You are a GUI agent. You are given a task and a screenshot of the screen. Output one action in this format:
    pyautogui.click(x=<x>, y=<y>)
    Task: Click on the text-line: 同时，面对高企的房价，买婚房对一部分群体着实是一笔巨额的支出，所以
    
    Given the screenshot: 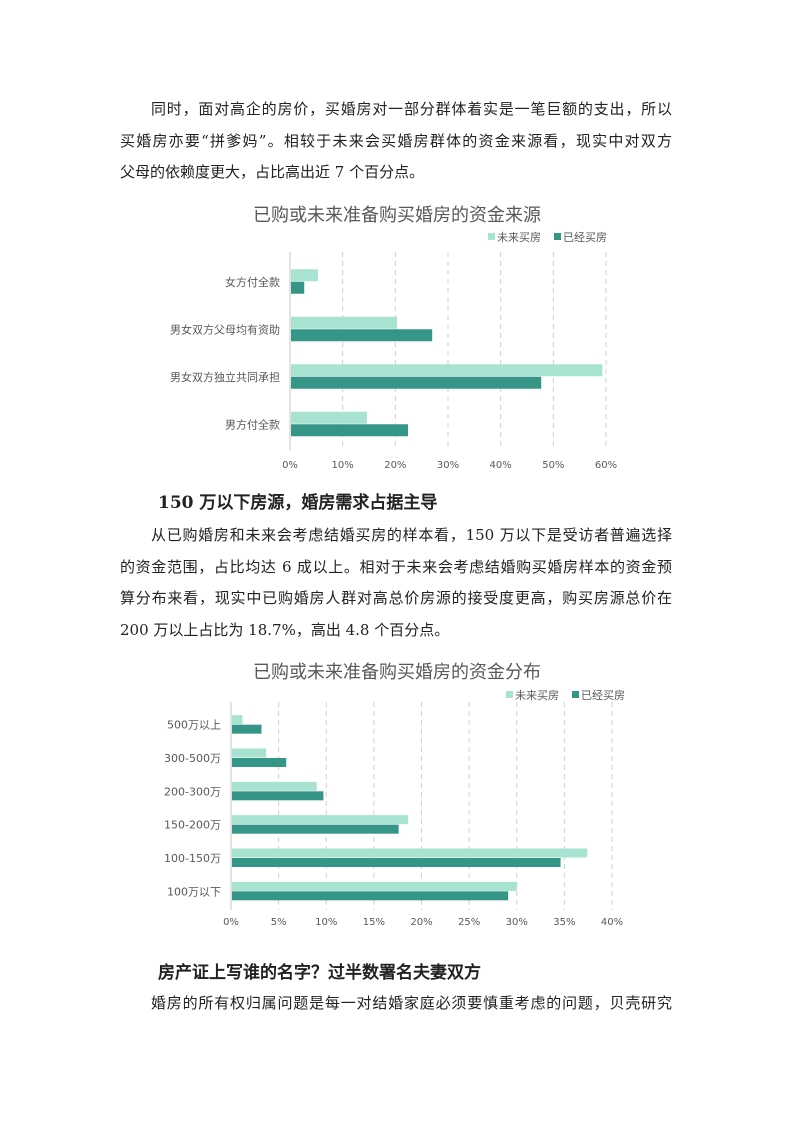 What is the action you would take?
    pyautogui.click(x=411, y=109)
    